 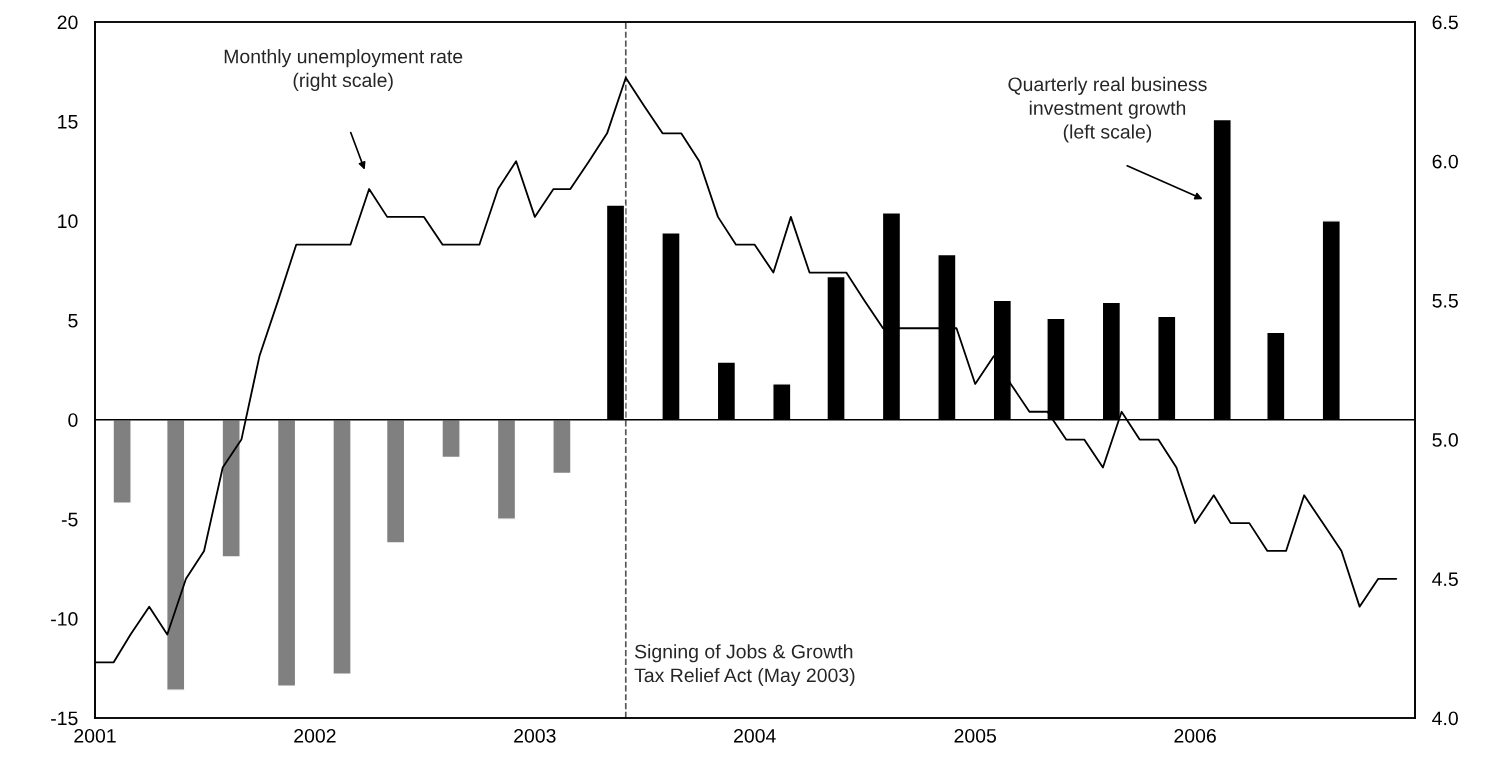 What do you see at coordinates (535, 735) in the screenshot?
I see `x-tick-label: 2003` at bounding box center [535, 735].